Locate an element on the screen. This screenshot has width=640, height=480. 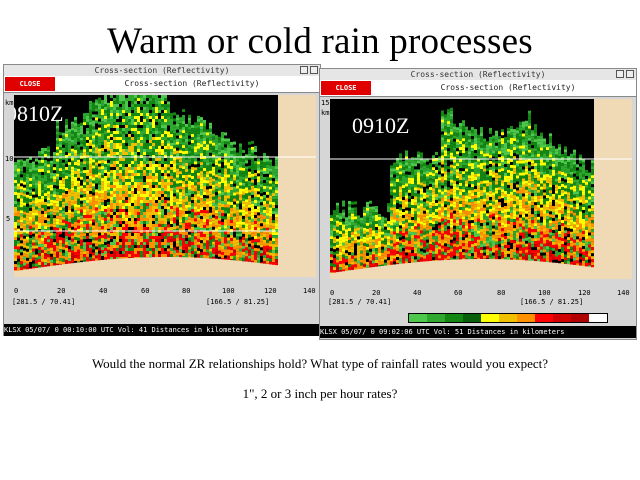
time-stamp: 0810Z is located at coordinates (39, 113).